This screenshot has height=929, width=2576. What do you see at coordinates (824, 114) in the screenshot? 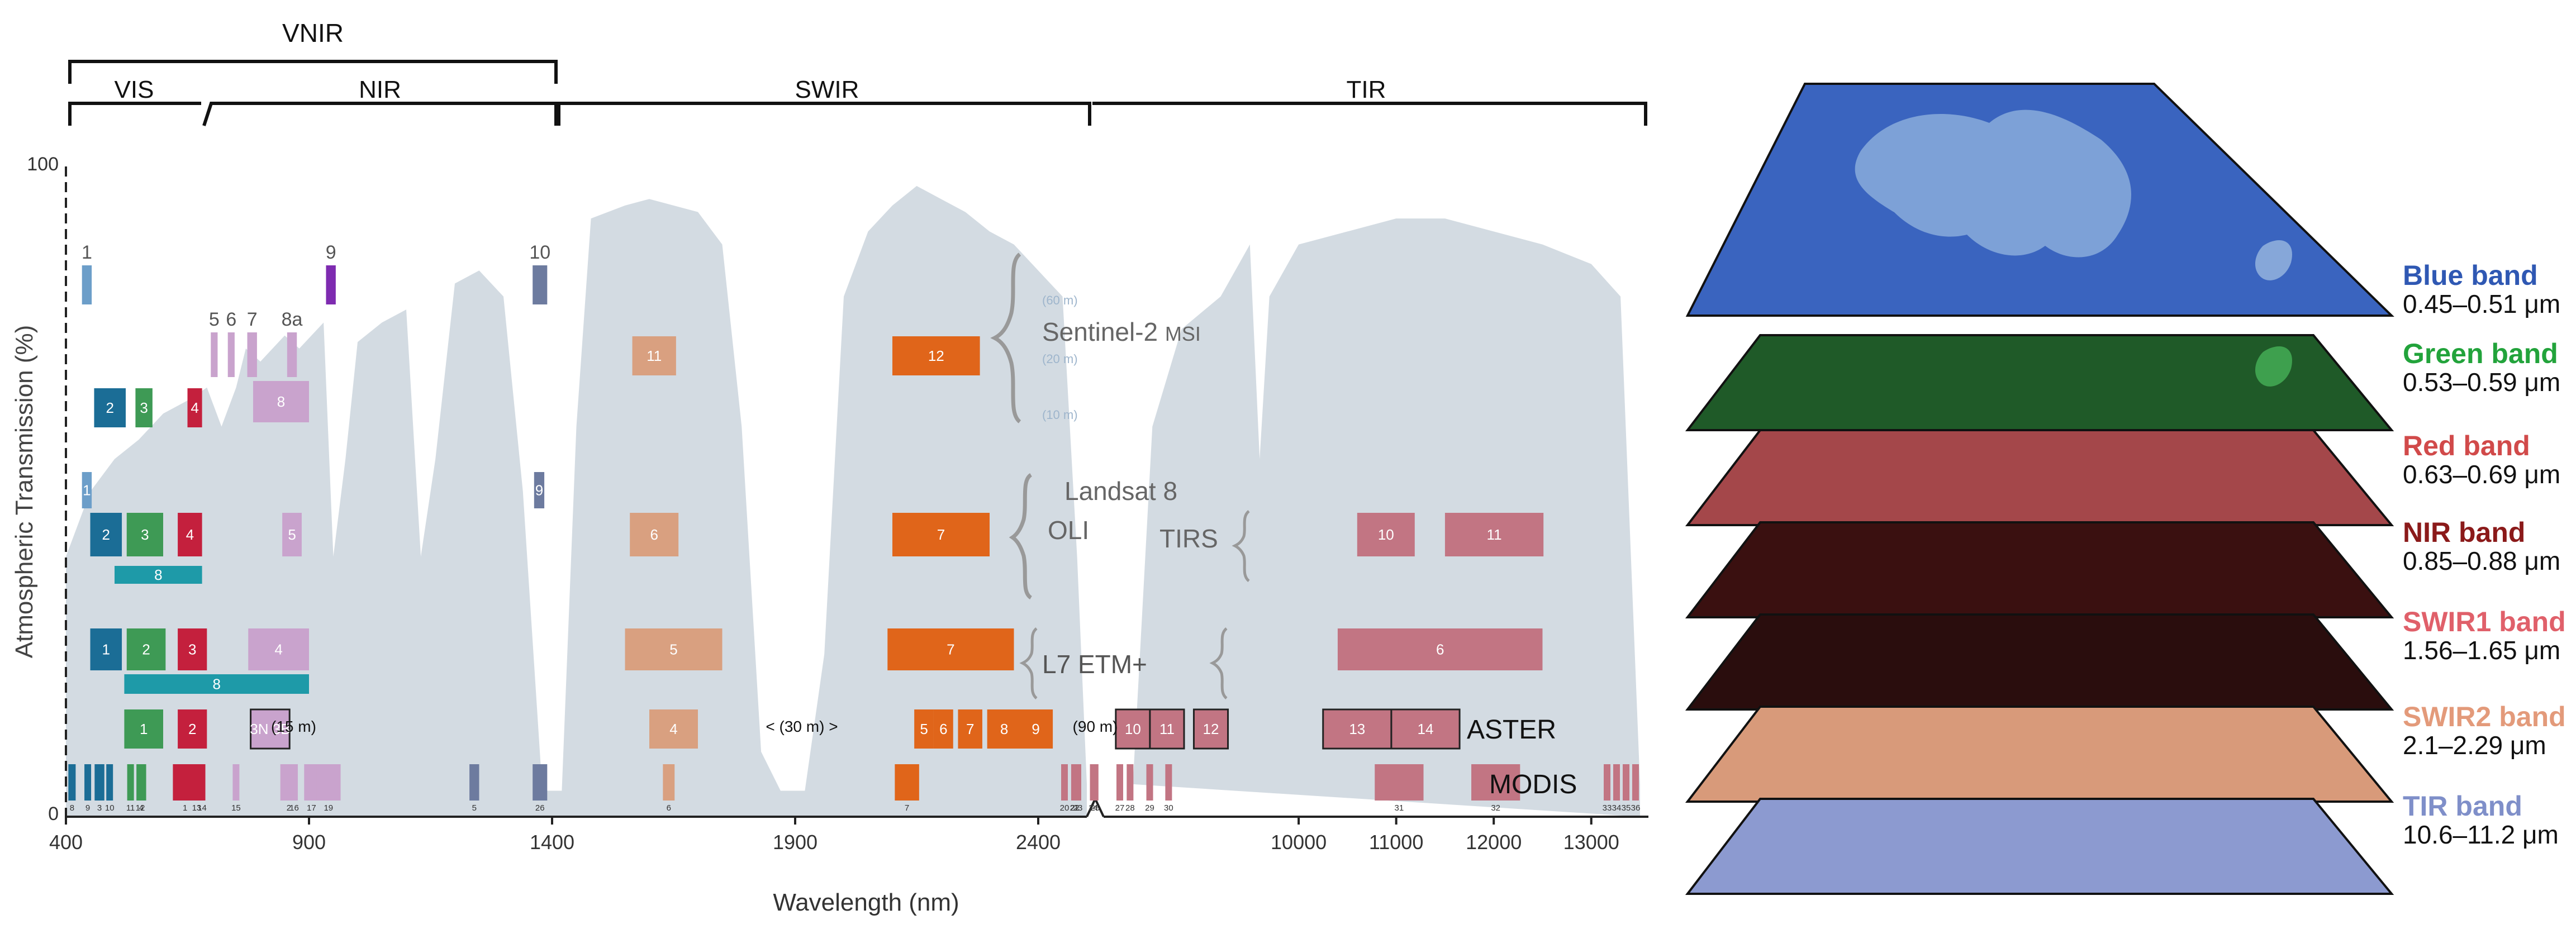
I see `swir-bracket` at bounding box center [824, 114].